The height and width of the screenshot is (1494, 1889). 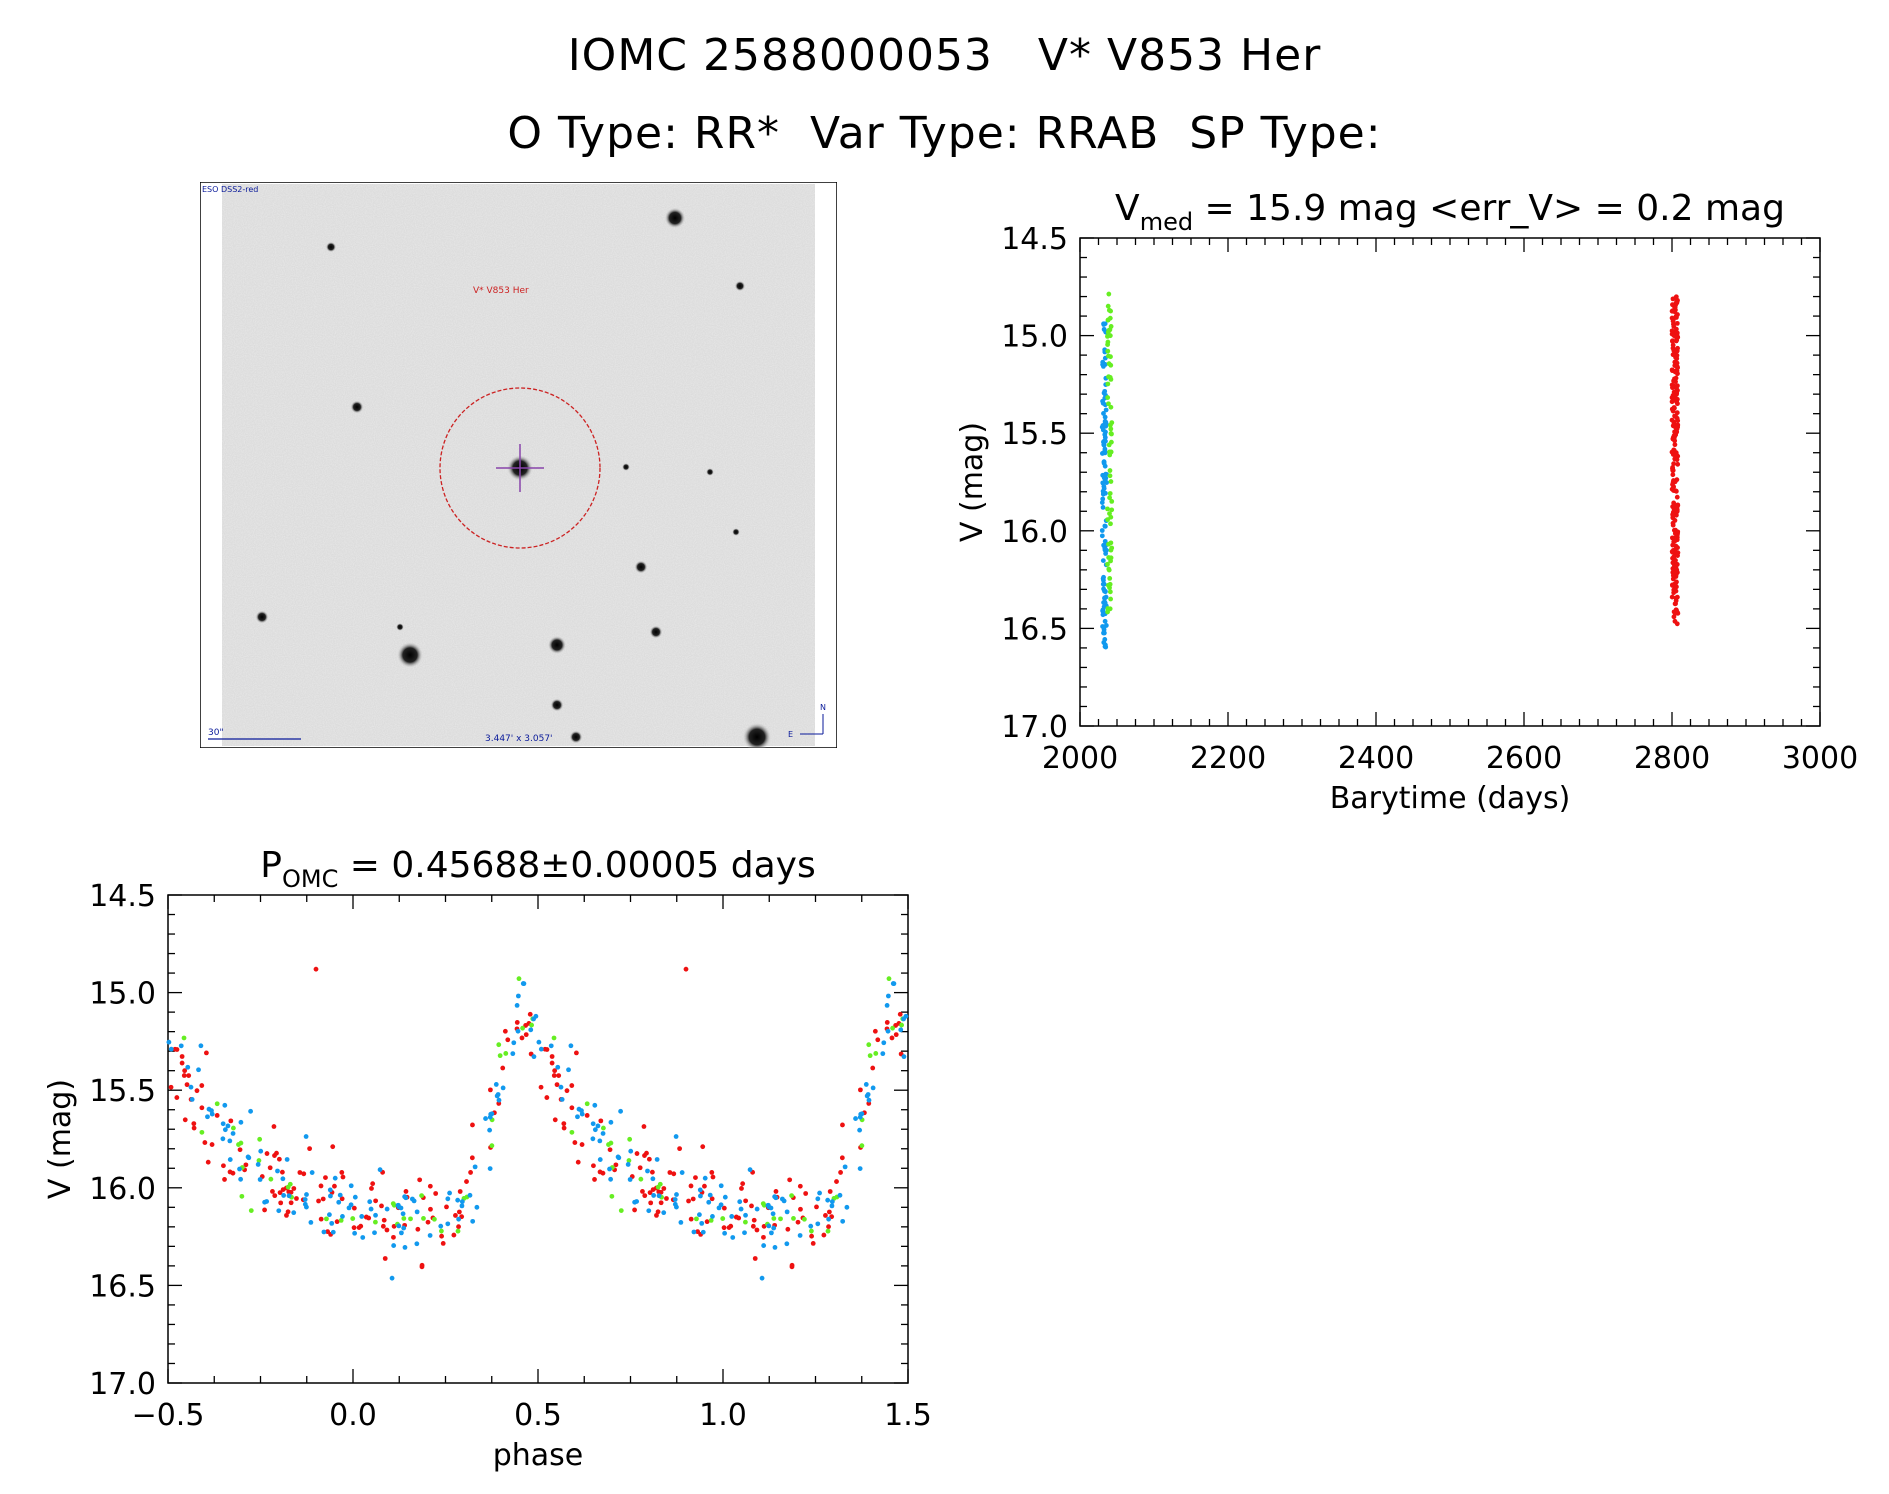 What do you see at coordinates (537, 1123) in the screenshot?
I see `data-points` at bounding box center [537, 1123].